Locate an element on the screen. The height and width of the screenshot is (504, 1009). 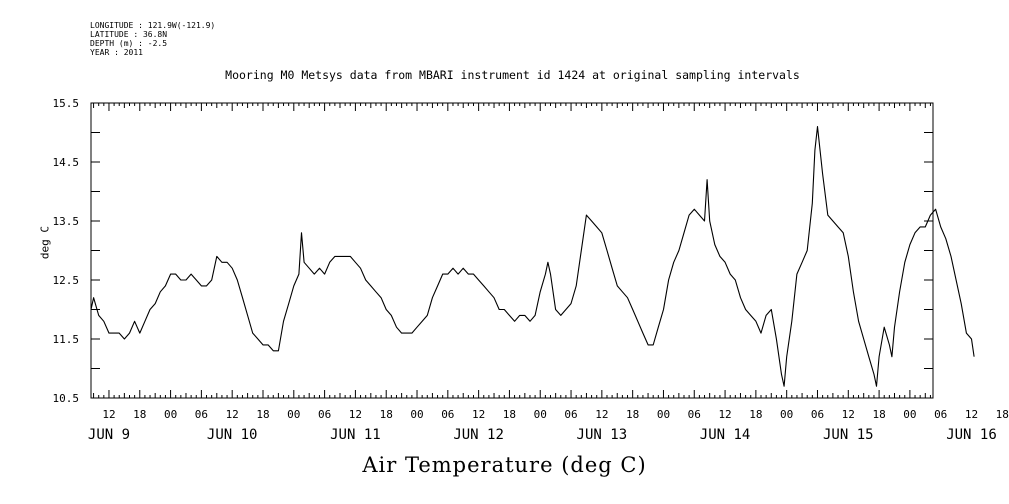
x-day-label: JUN 14 is located at coordinates (725, 435).